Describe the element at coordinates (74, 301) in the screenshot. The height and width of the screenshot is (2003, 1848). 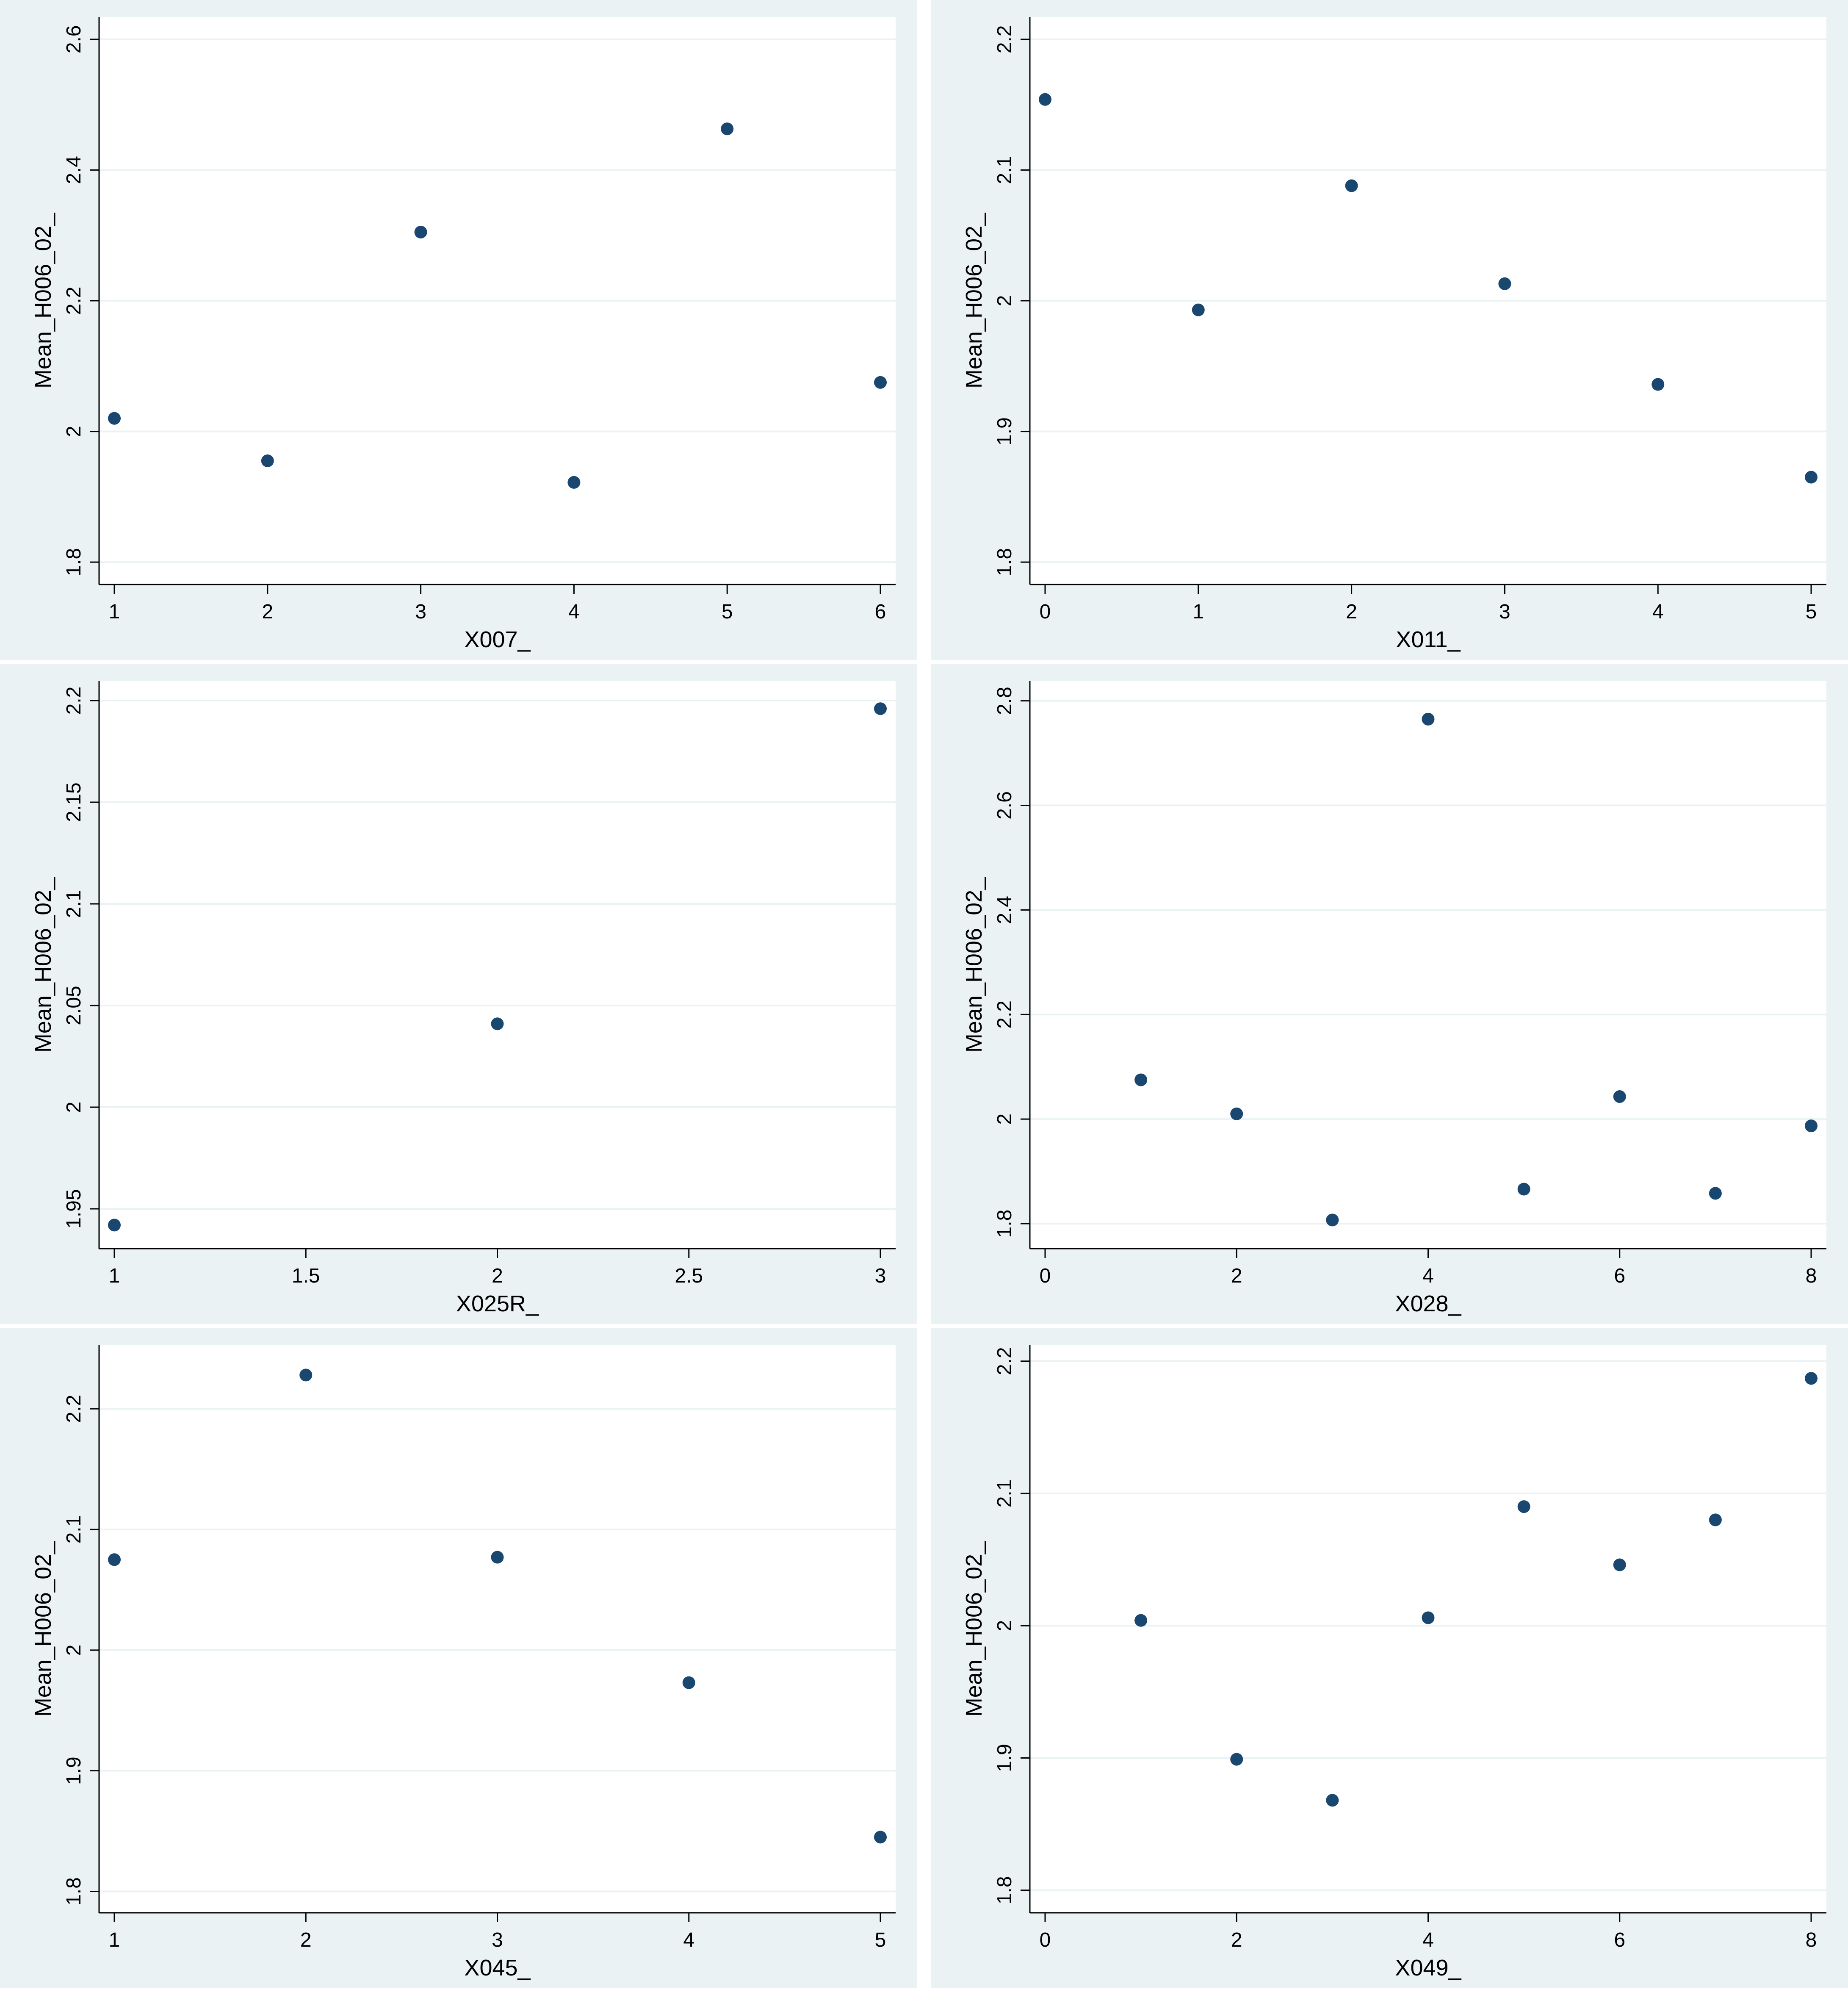
I see `chart-0-y-tick-label-2: 2.2` at that location.